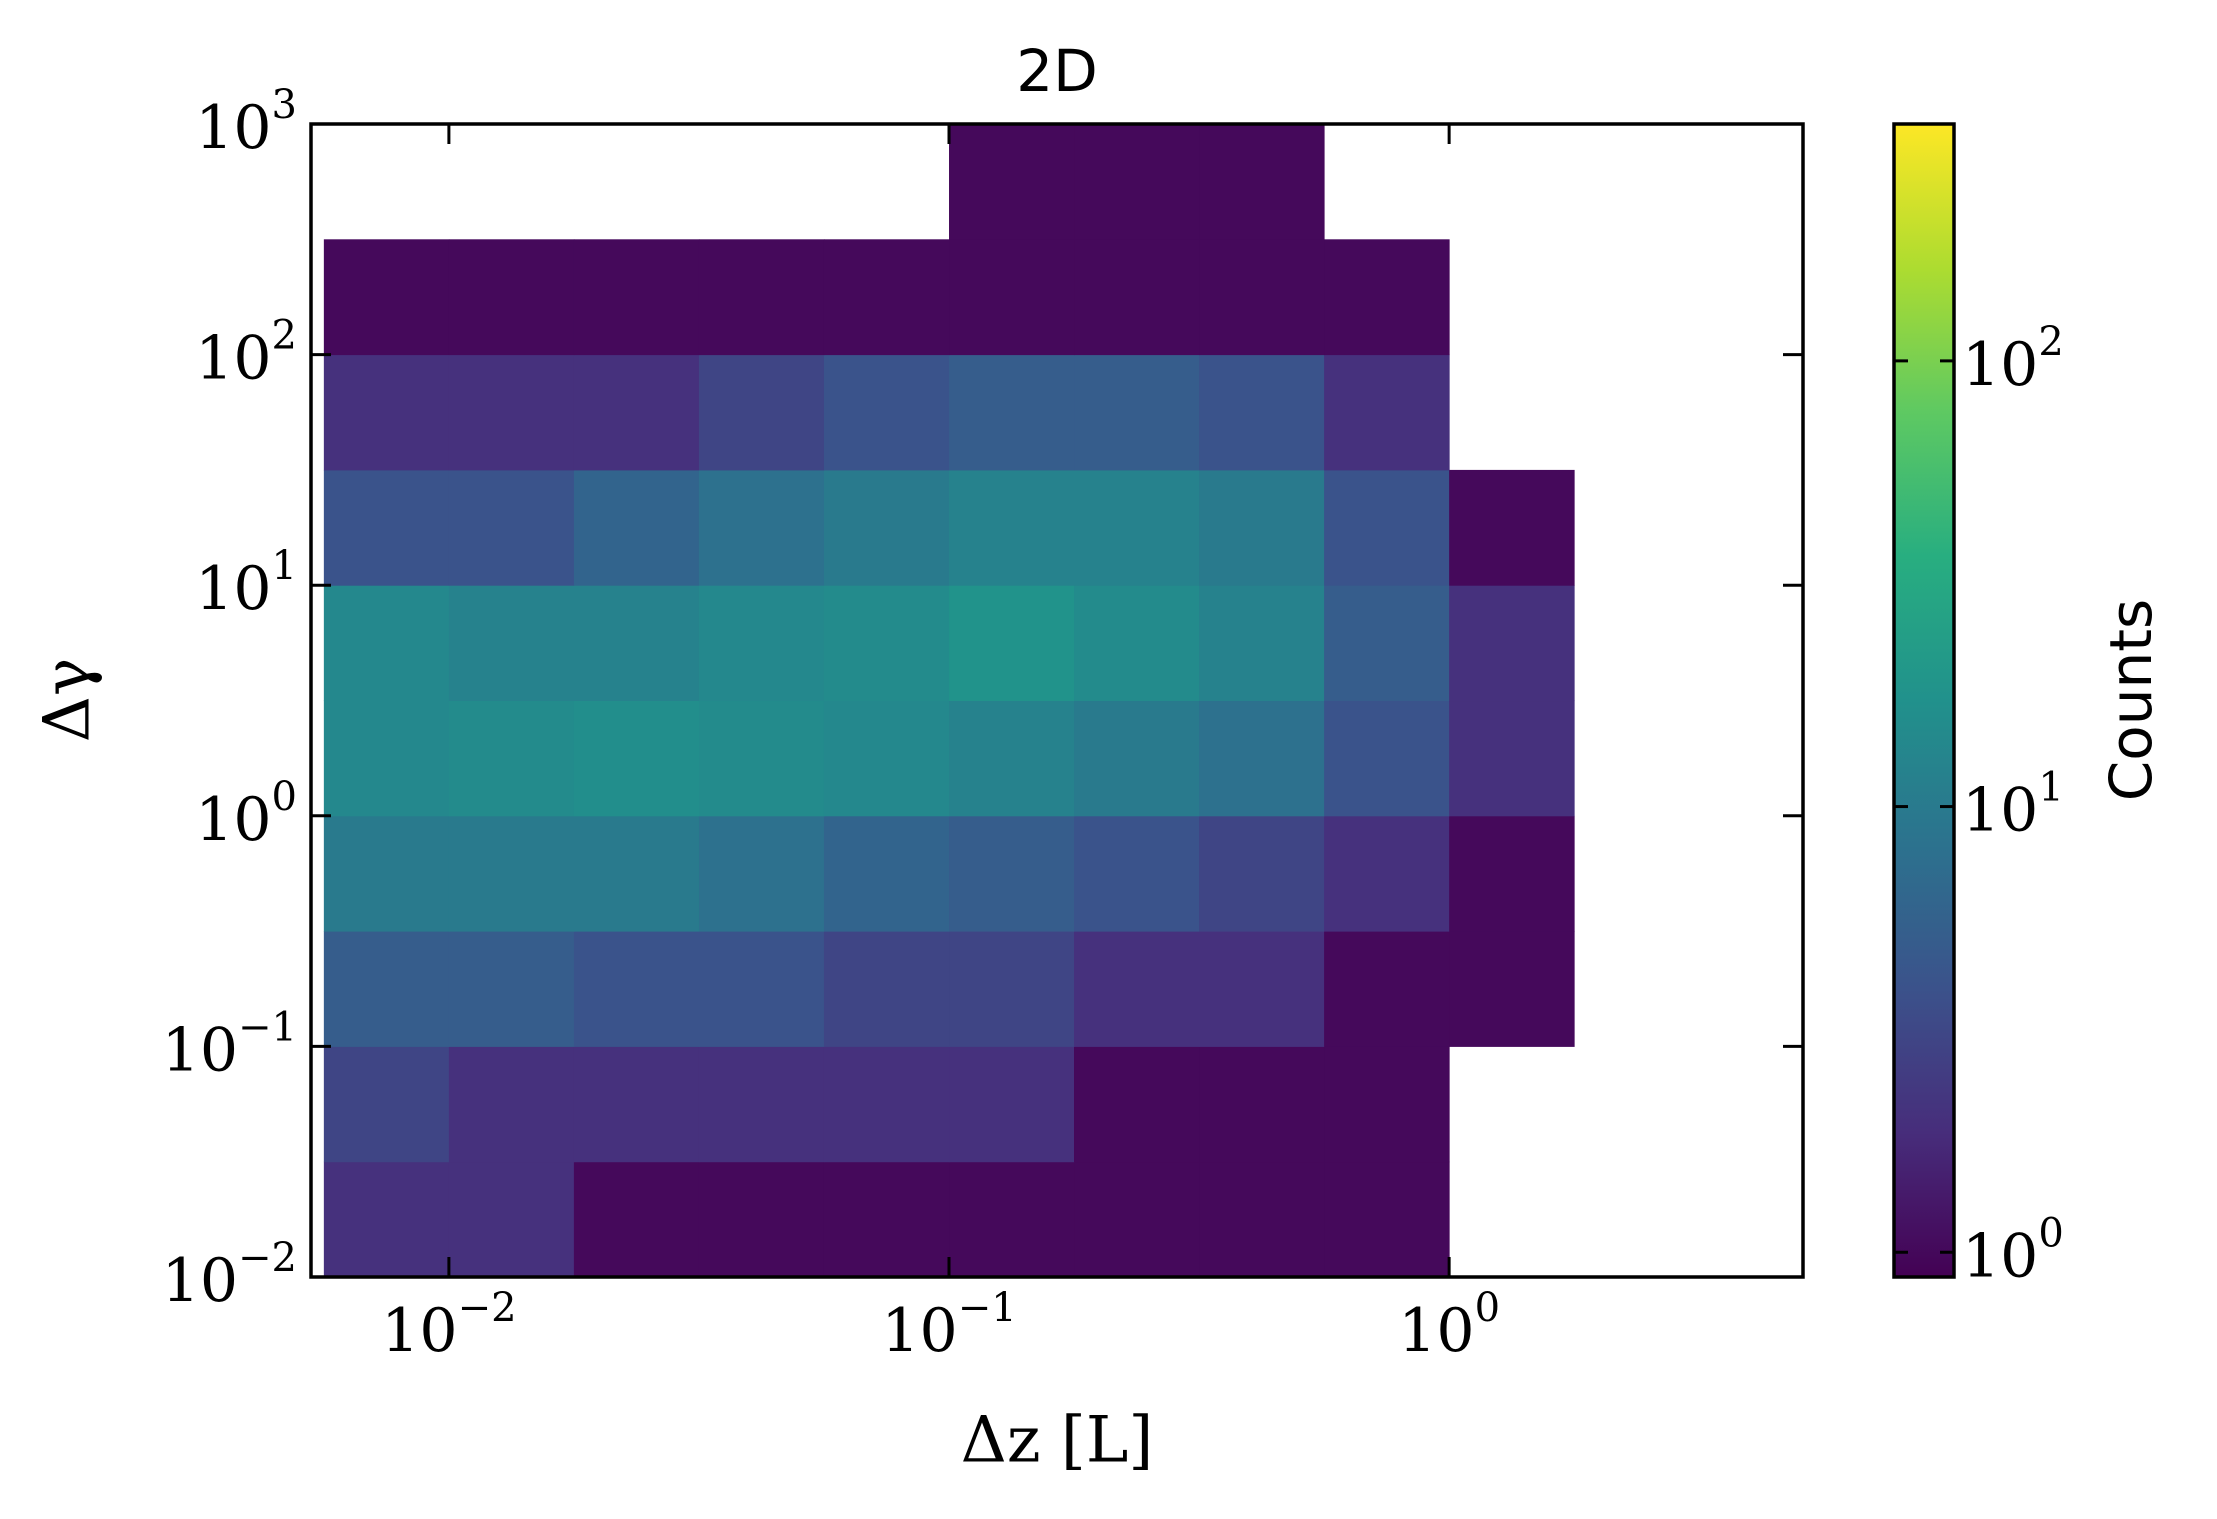 Image resolution: width=2217 pixels, height=1519 pixels. I want to click on y-tick-label: 10⁻¹, so click(229, 1044).